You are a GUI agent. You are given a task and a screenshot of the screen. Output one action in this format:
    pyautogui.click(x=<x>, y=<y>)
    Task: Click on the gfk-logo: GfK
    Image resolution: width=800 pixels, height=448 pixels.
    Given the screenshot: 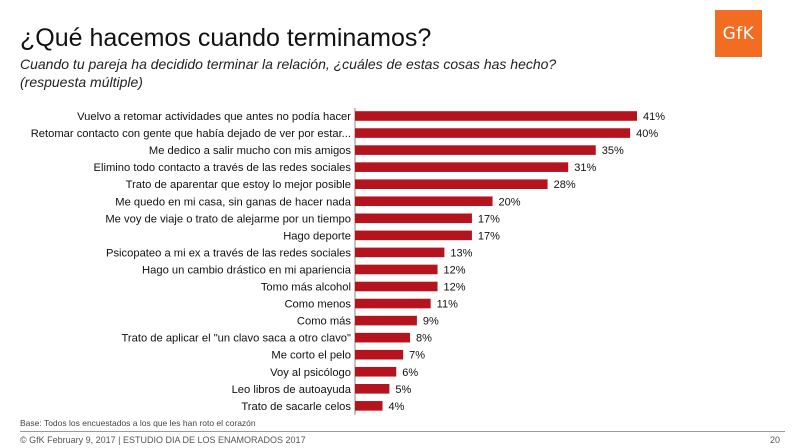 What is the action you would take?
    pyautogui.click(x=738, y=33)
    